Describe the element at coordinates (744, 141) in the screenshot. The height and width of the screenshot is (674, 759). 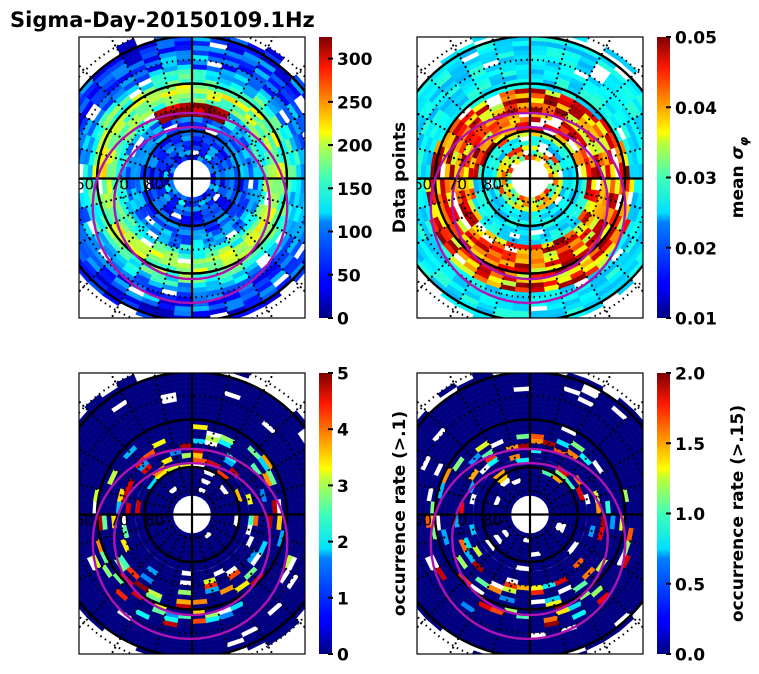
I see `phi-subscript: φ` at that location.